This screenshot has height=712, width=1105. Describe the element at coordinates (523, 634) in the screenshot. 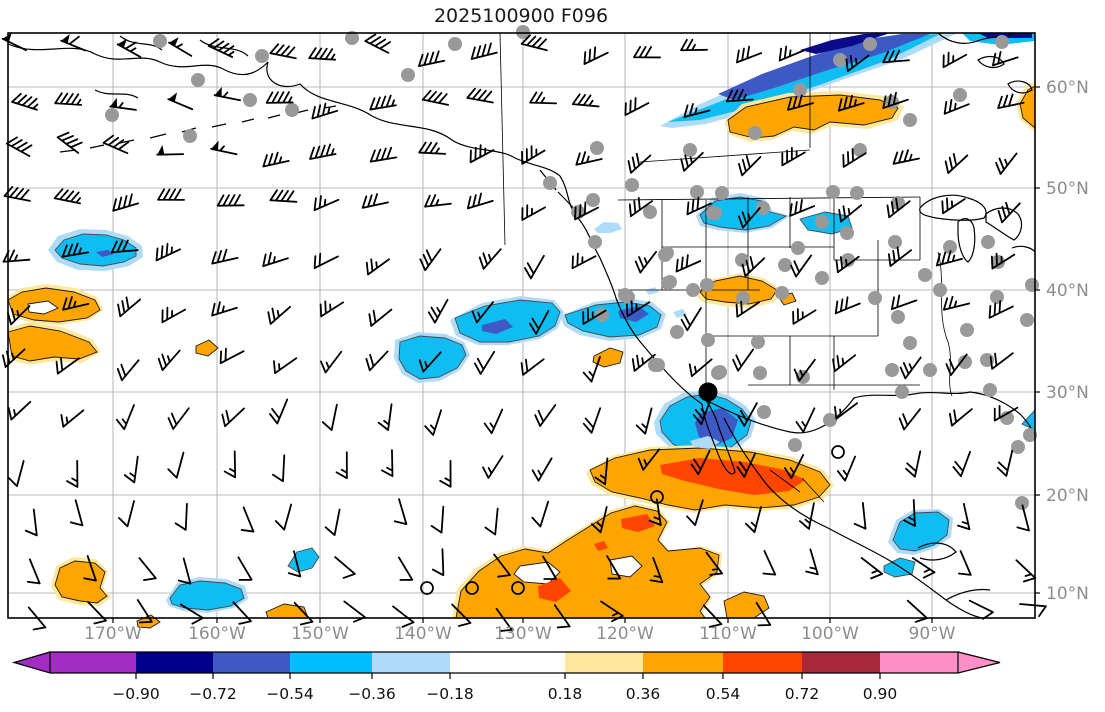

I see `lon-tick-label: 130°W` at that location.